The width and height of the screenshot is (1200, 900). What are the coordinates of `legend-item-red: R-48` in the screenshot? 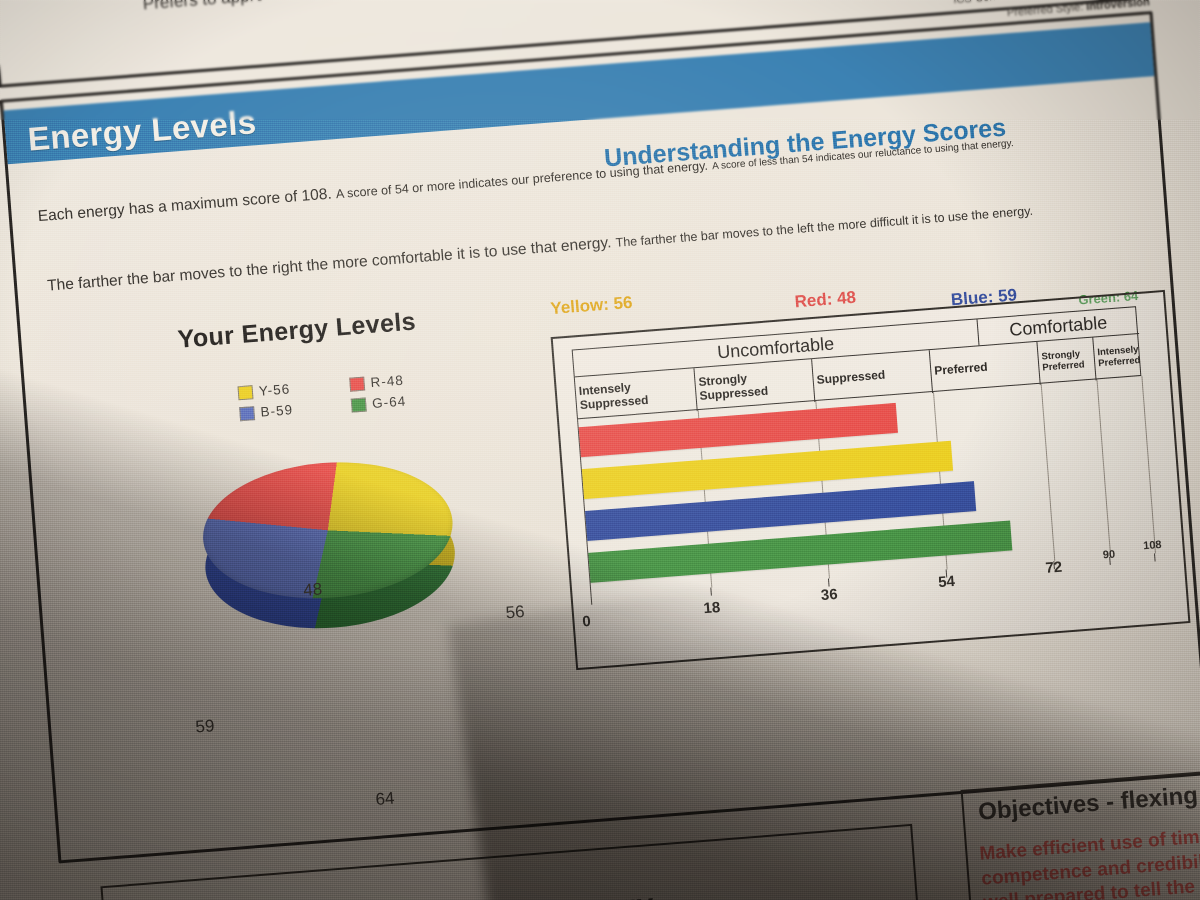 It's located at (398, 380).